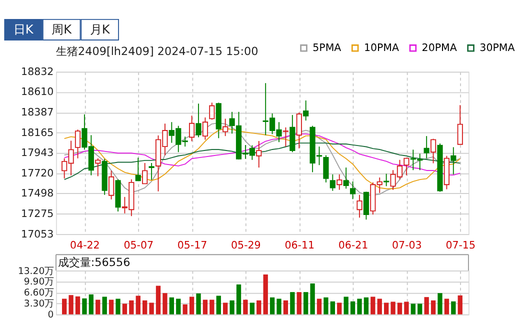 This screenshot has width=517, height=331. Describe the element at coordinates (246, 246) in the screenshot. I see `x-tick-label: 05-29` at that location.